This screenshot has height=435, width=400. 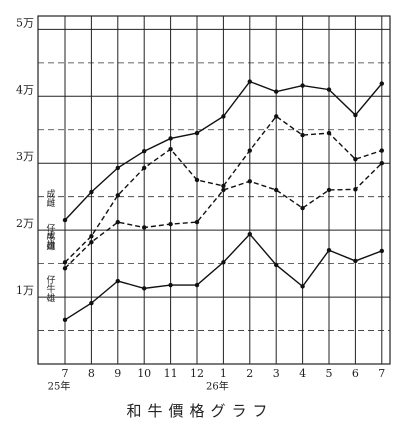 What do you see at coordinates (50, 198) in the screenshot?
I see `legend-label: 成雌` at bounding box center [50, 198].